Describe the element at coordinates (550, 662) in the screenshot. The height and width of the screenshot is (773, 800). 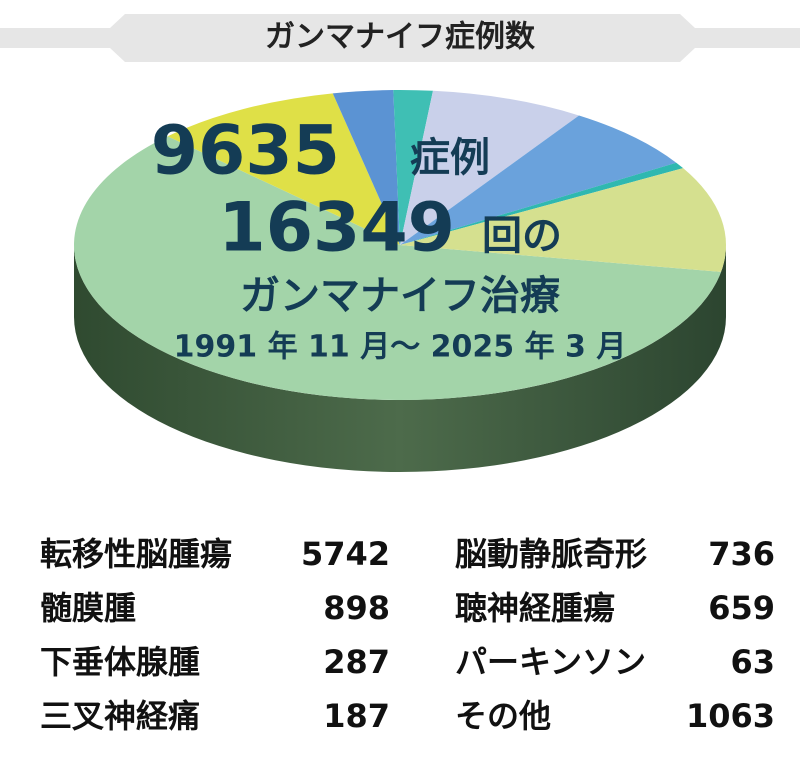
I see `category-label: パーキンソン` at that location.